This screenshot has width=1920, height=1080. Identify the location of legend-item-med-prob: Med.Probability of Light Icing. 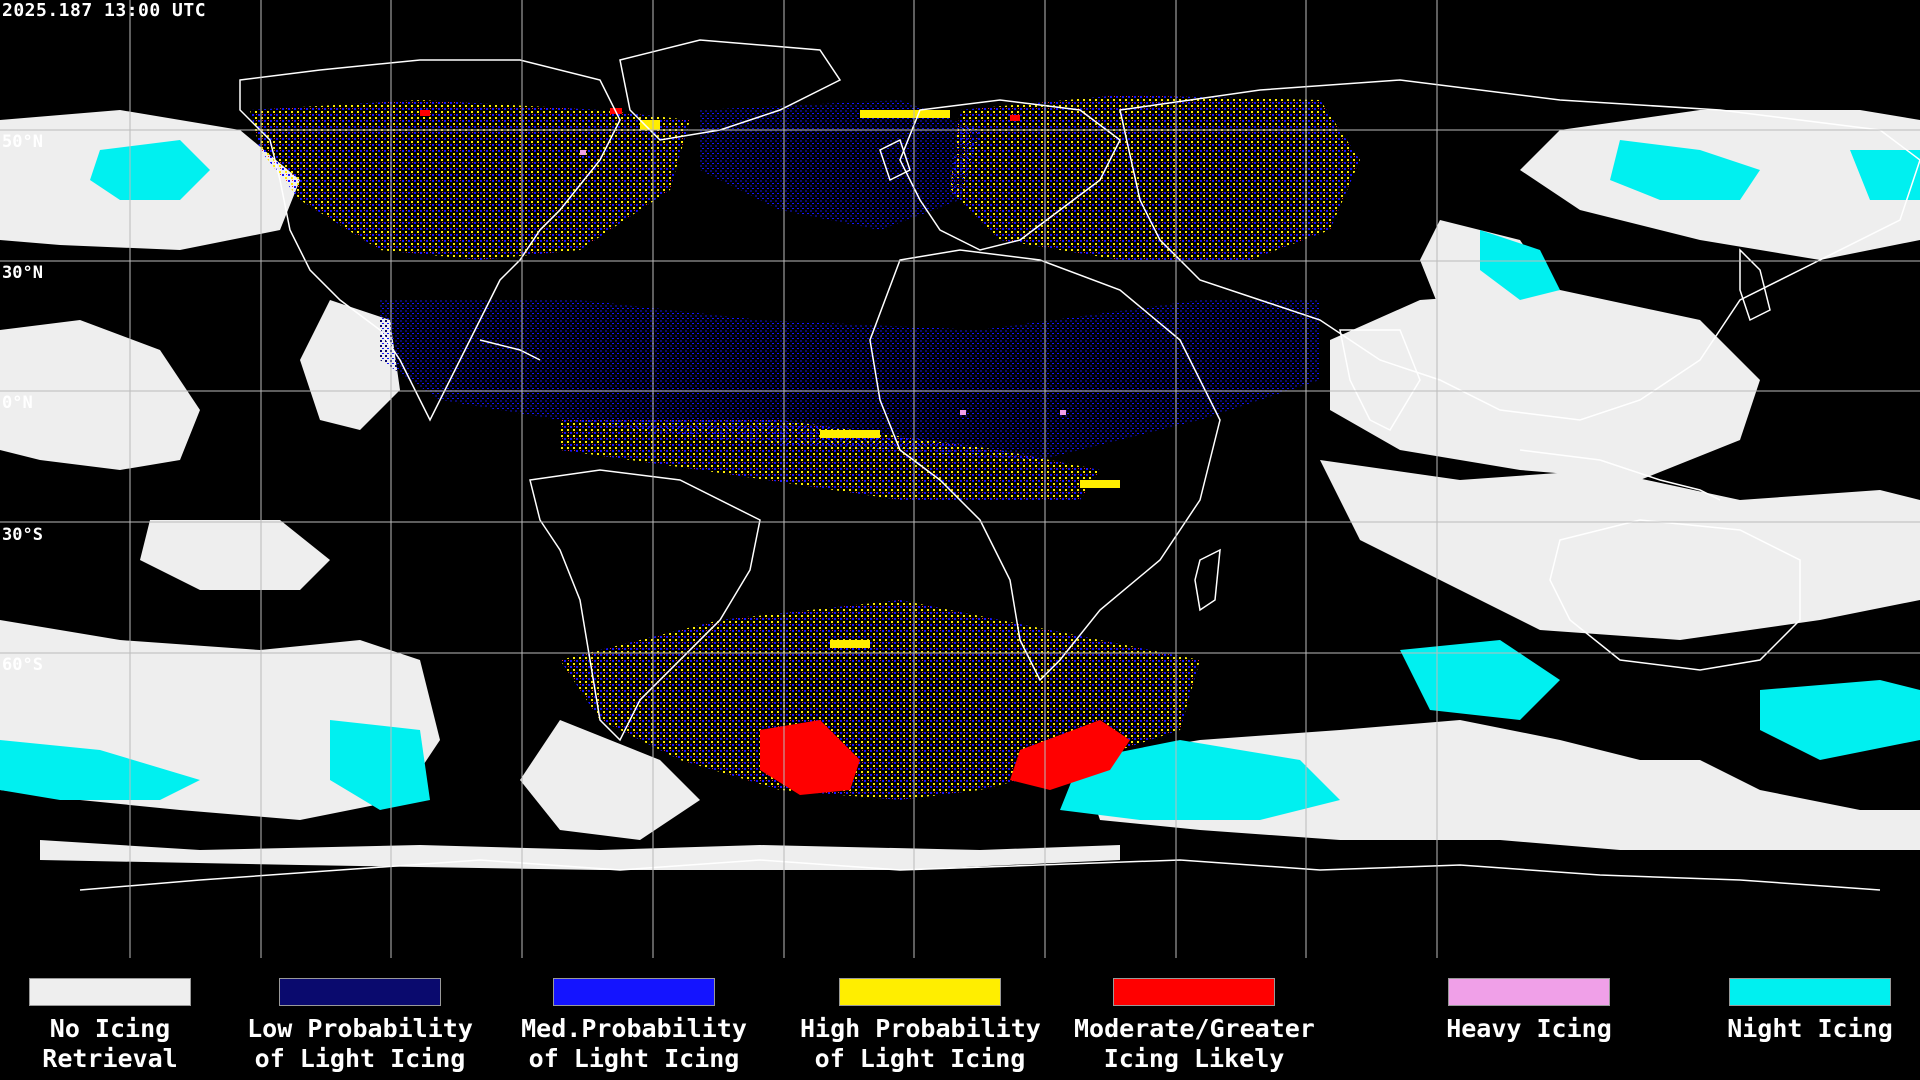
(634, 1026).